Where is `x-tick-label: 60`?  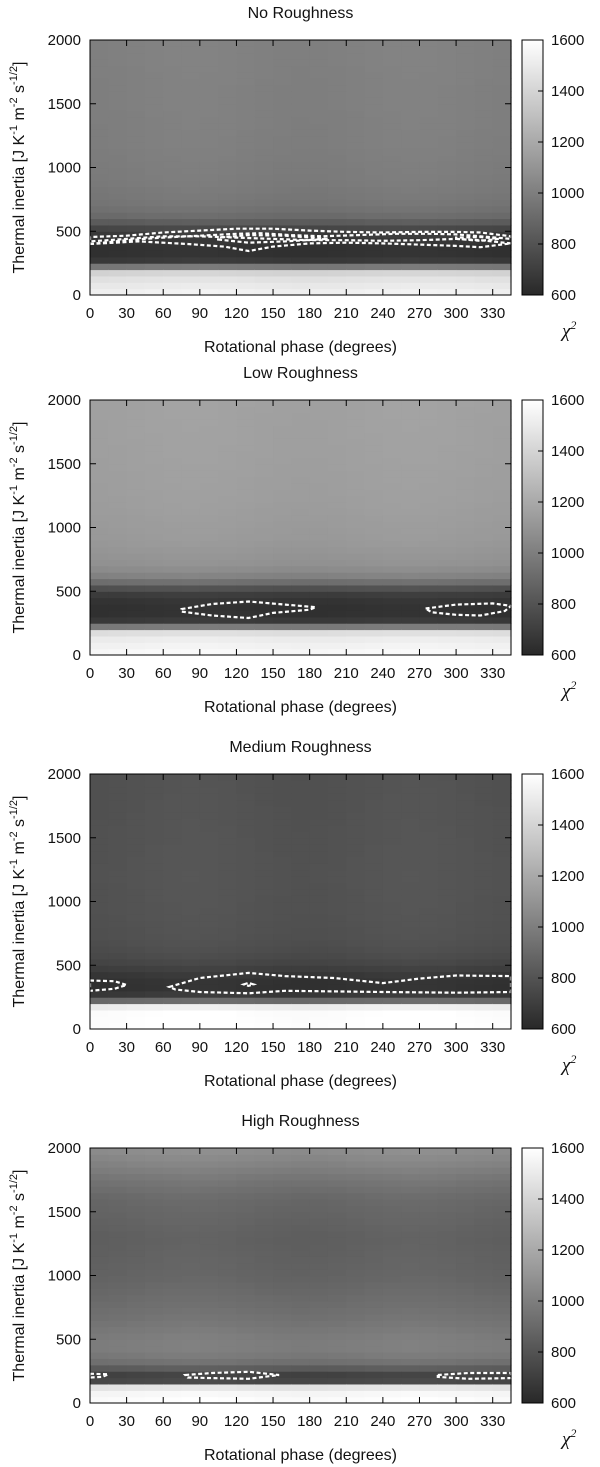
x-tick-label: 60 is located at coordinates (163, 1421).